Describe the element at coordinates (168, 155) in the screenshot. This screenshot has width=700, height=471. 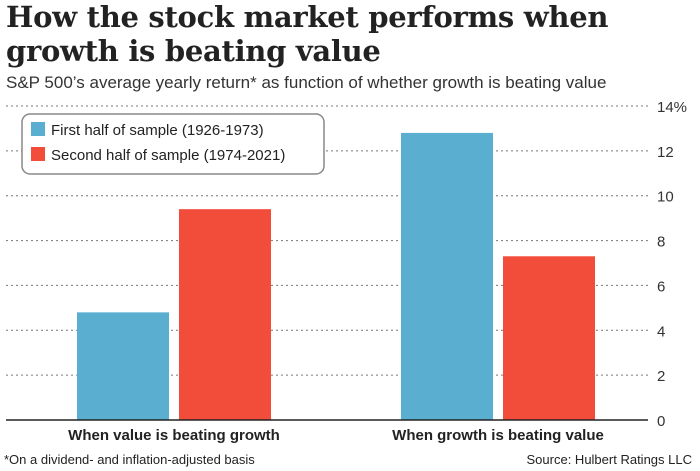
I see `legend-label: Second half of sample (1974-2021)` at that location.